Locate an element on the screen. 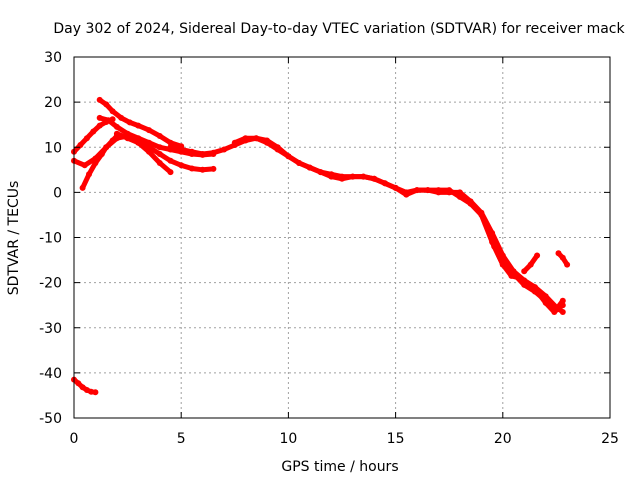  series-track-j is located at coordinates (524, 268).